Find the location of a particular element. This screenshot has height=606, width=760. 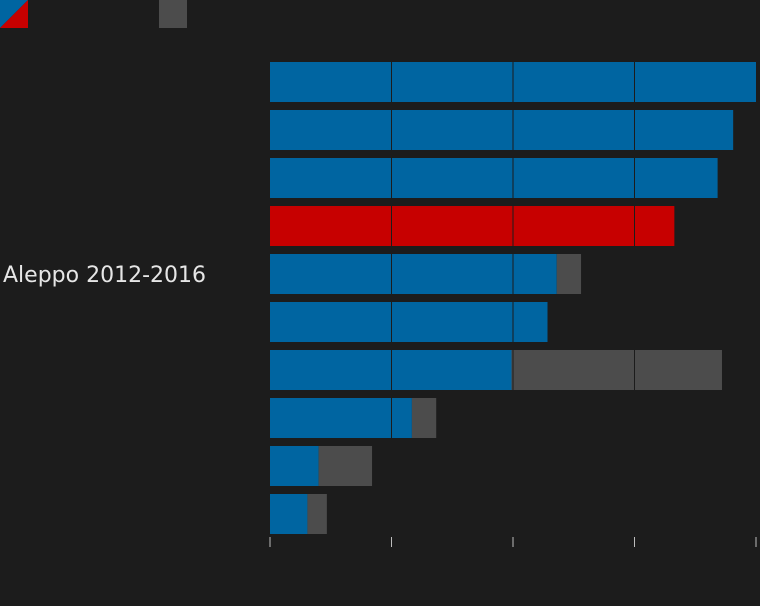

legend-swatch-primary-red is located at coordinates (14, 14).